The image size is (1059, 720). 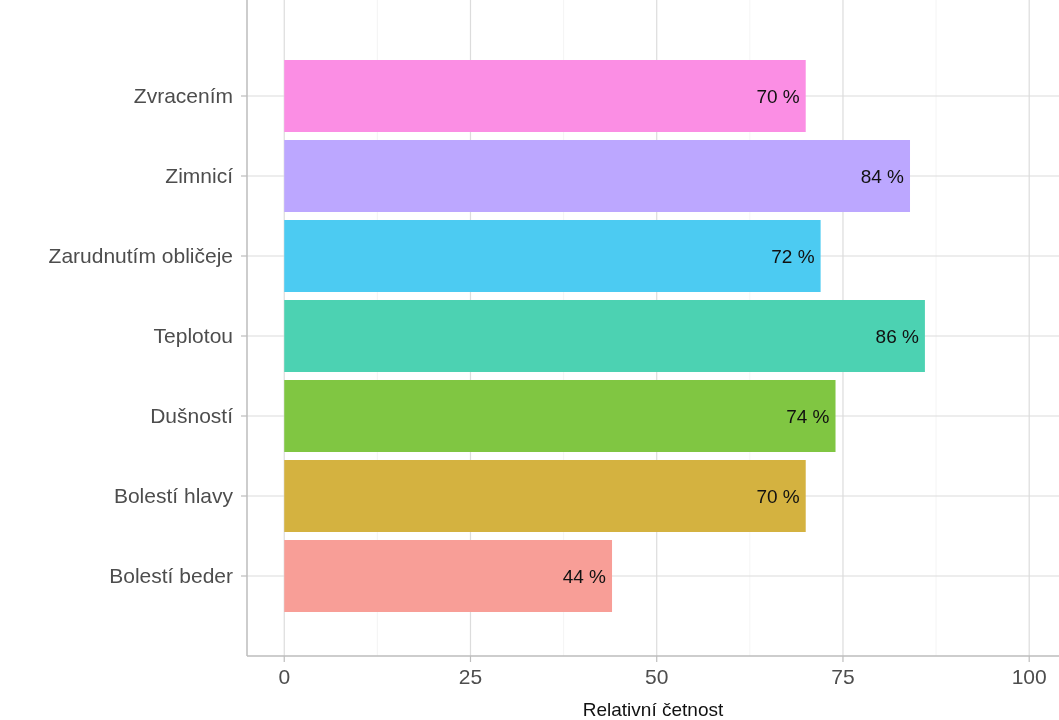 What do you see at coordinates (1029, 676) in the screenshot?
I see `x-tick-label: 100` at bounding box center [1029, 676].